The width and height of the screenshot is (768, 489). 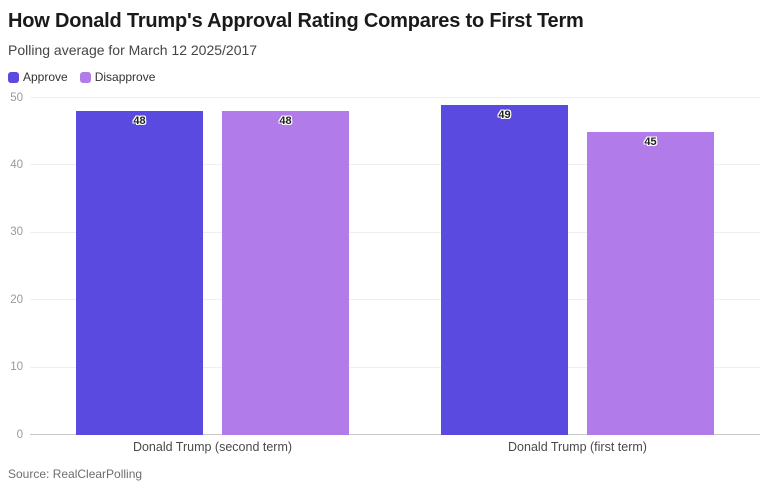 I want to click on legend-label-disapprove: Disapprove, so click(x=125, y=77).